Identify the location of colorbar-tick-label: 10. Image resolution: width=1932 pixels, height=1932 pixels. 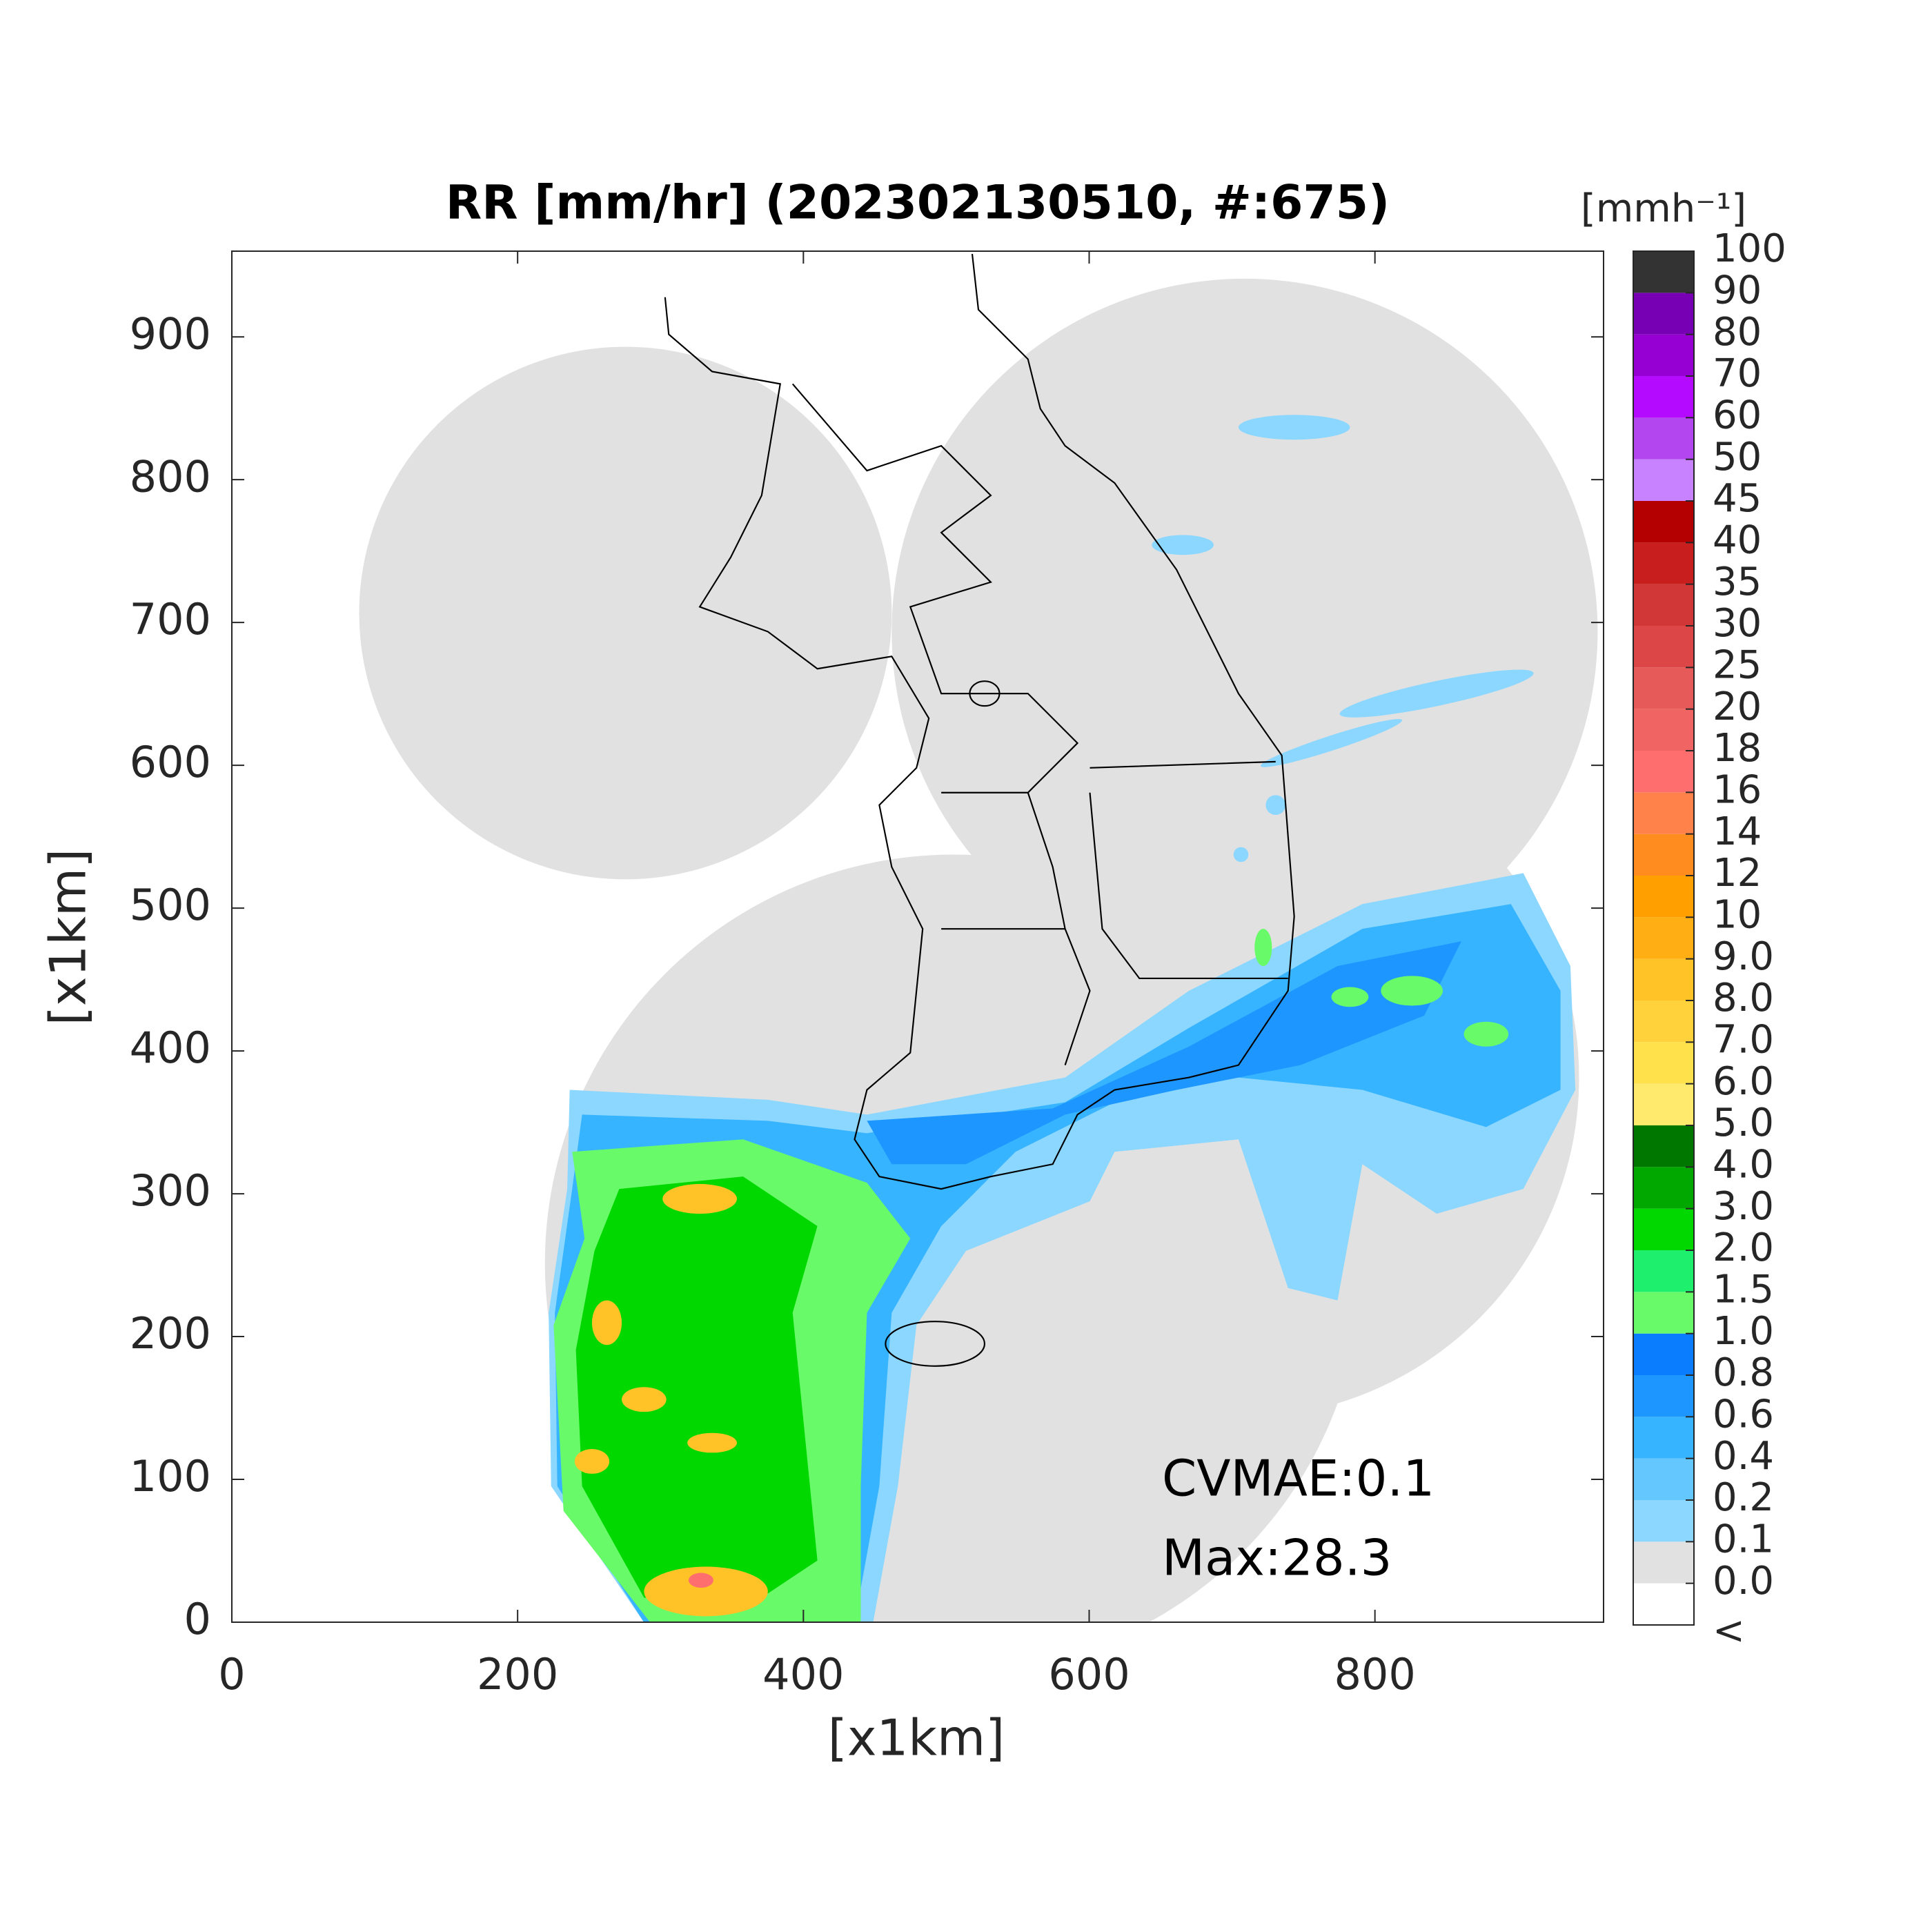
(1737, 914).